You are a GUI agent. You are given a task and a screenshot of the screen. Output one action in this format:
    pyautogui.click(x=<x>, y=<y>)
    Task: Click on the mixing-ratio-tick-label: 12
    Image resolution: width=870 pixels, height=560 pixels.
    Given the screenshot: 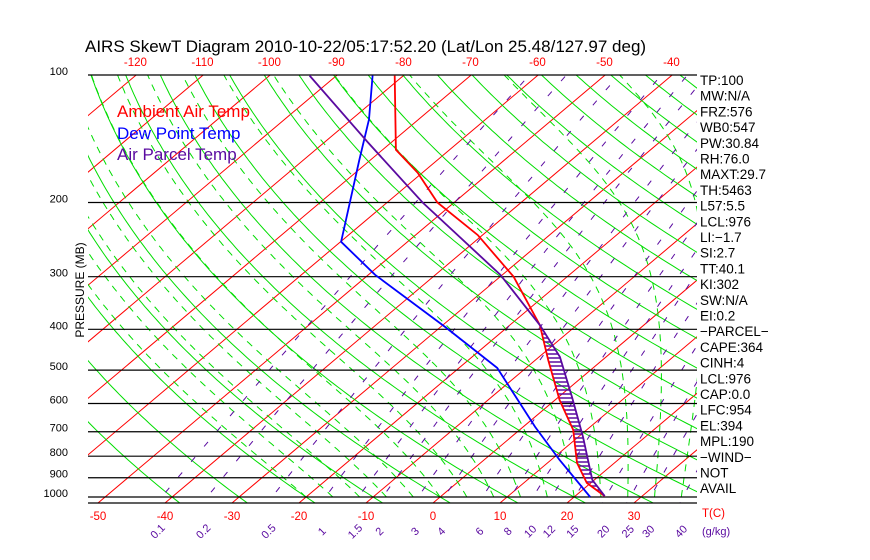 What is the action you would take?
    pyautogui.click(x=549, y=531)
    